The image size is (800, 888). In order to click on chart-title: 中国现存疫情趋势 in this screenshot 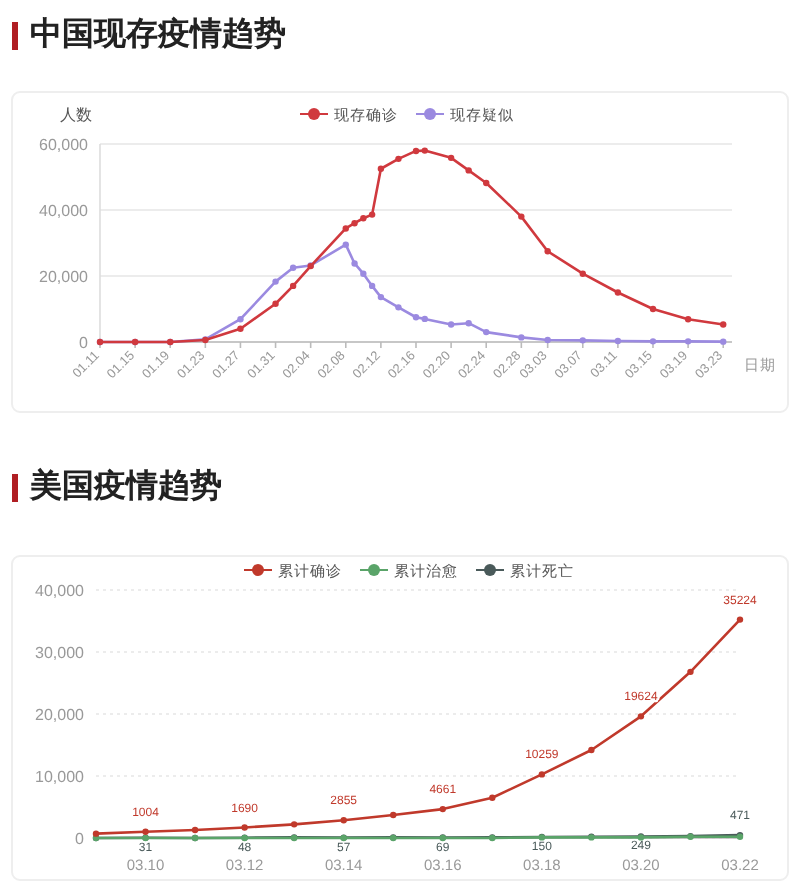, I will do `click(158, 34)`.